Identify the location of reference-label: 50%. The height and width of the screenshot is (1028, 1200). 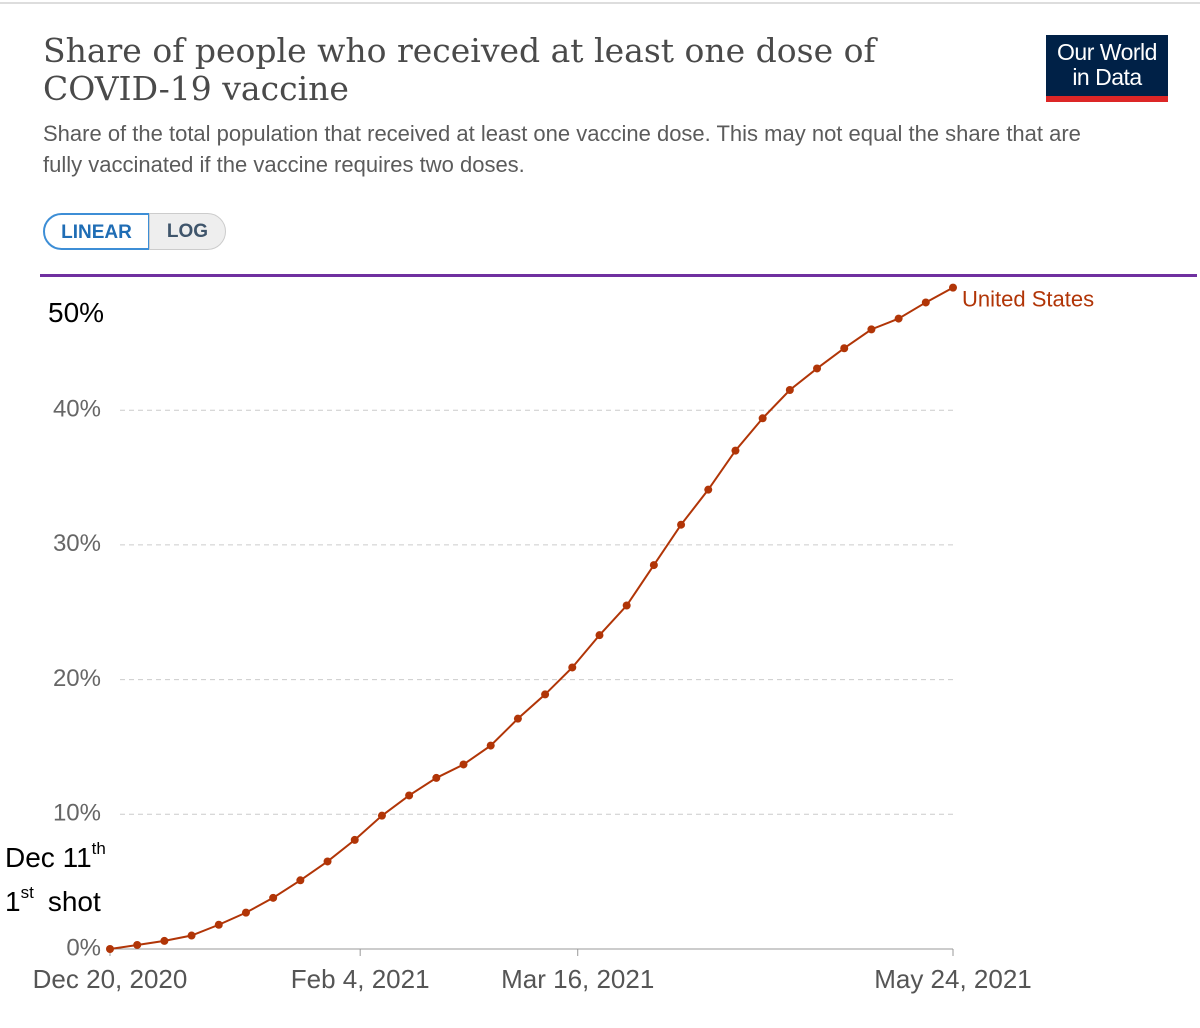
(76, 312).